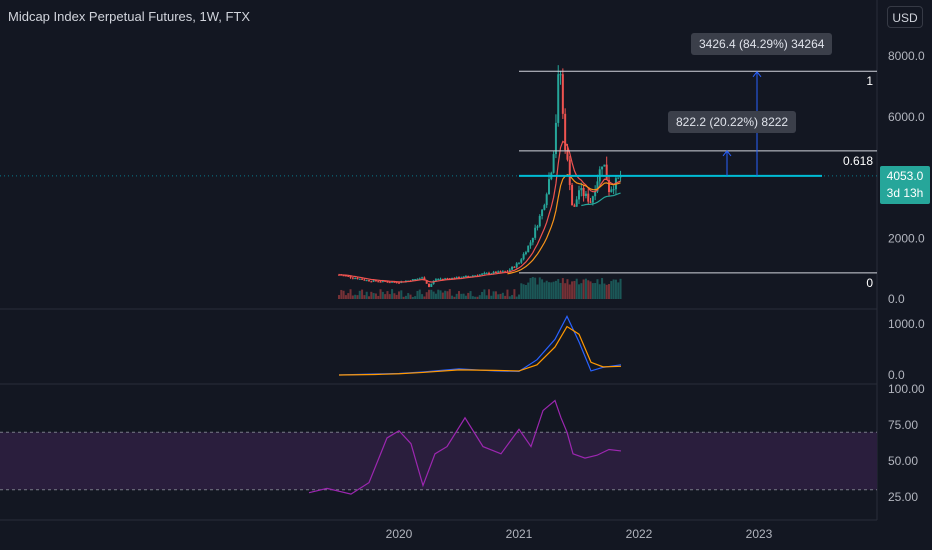  I want to click on oscillator-pane, so click(480, 345).